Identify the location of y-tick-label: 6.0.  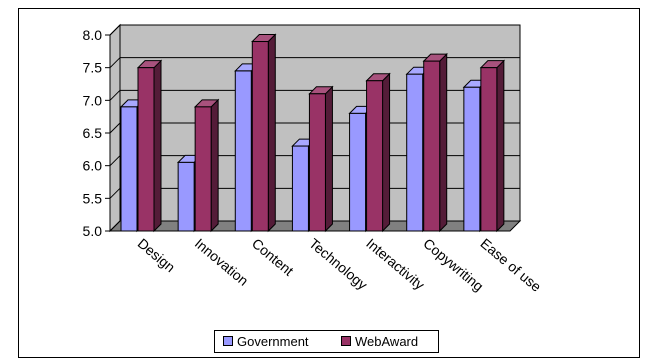
(93, 166).